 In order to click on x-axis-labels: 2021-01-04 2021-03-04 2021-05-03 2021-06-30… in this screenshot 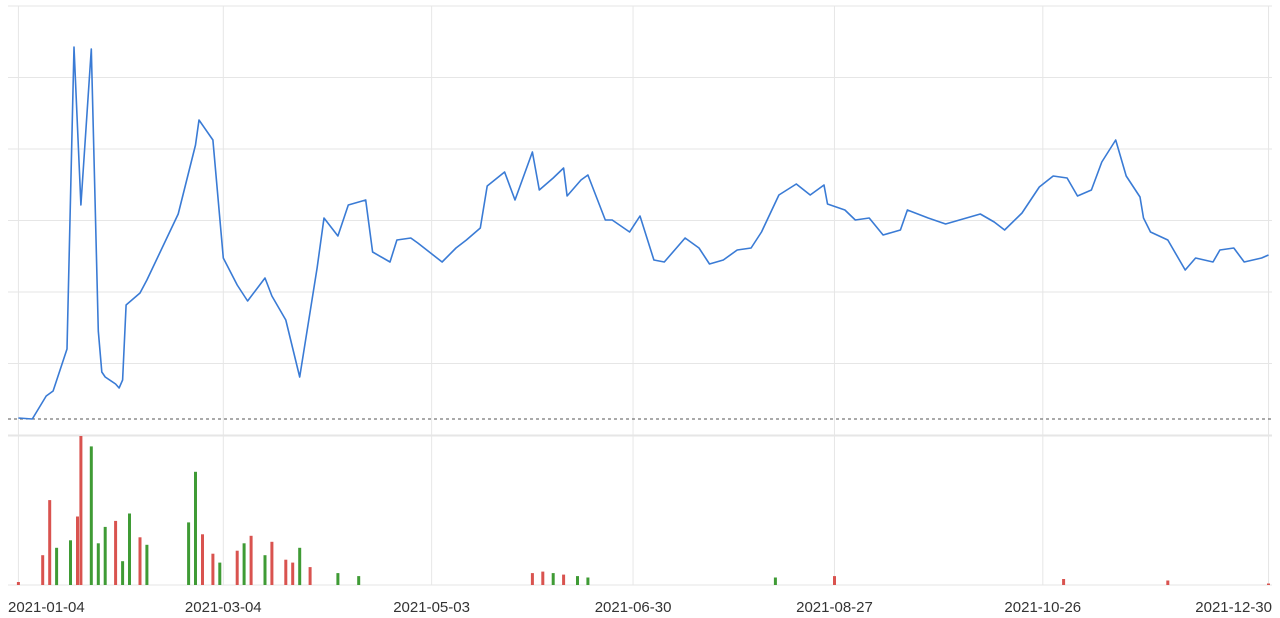, I will do `click(640, 607)`.